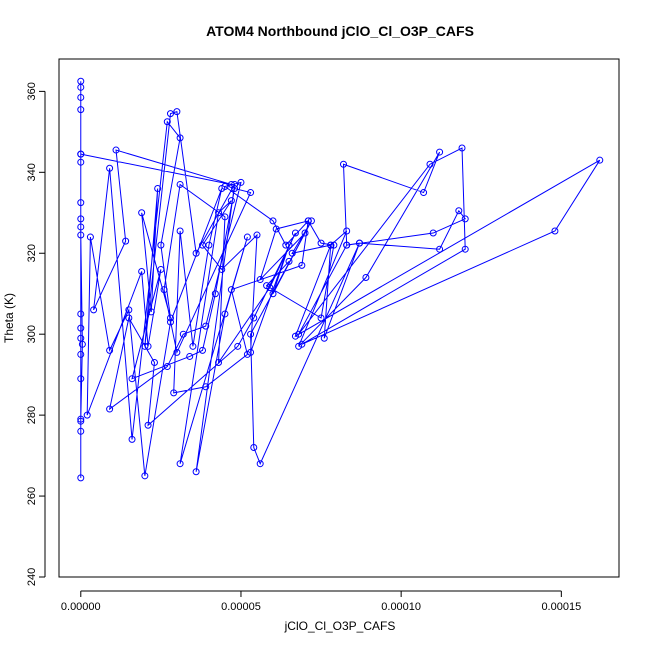 Image resolution: width=650 pixels, height=650 pixels. What do you see at coordinates (321, 601) in the screenshot?
I see `x-axis: 0.00000 0.00005 0.00010 0.00015` at bounding box center [321, 601].